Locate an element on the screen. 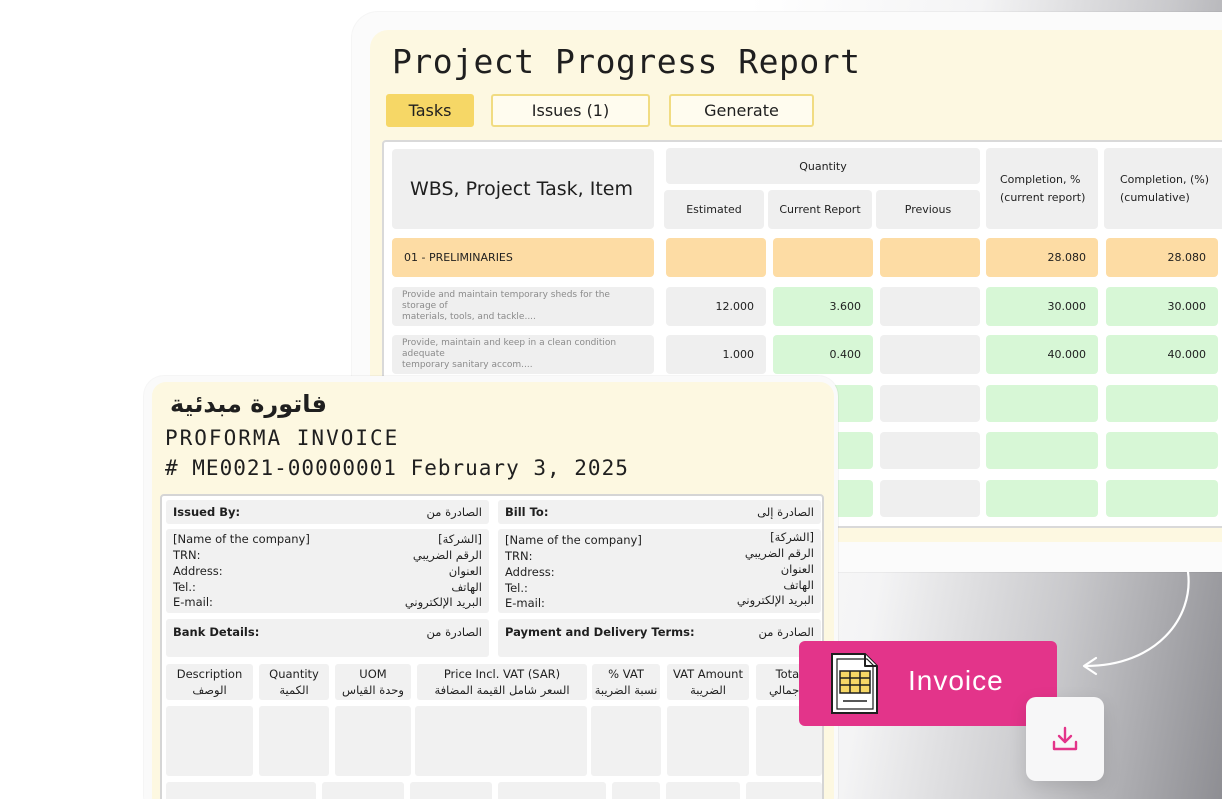 The height and width of the screenshot is (799, 1222). header-estimated: Estimated is located at coordinates (714, 209).